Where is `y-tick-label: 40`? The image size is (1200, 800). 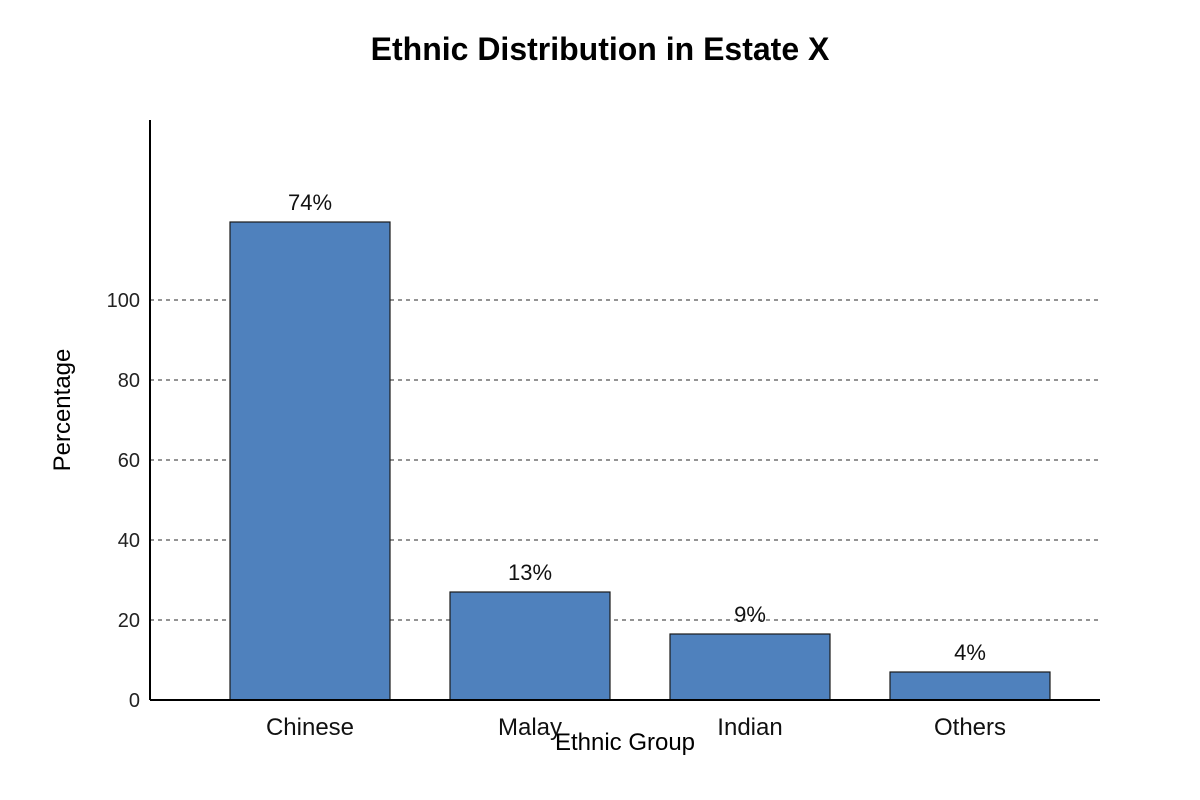 y-tick-label: 40 is located at coordinates (129, 541).